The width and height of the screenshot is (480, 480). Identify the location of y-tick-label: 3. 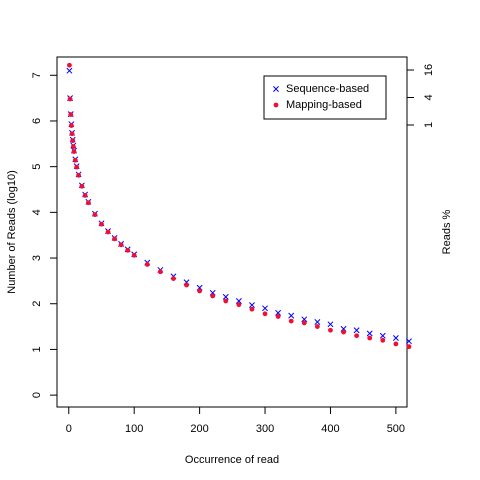
(37, 258).